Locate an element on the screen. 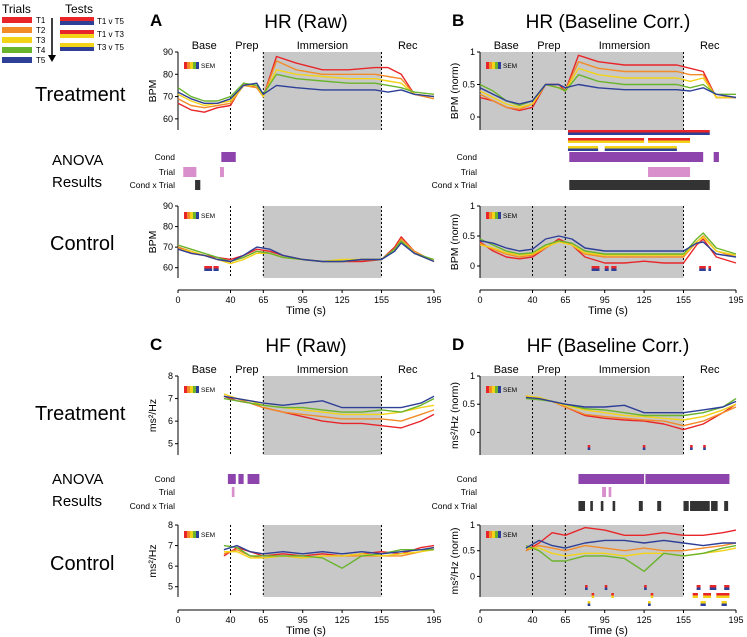 The image size is (747, 637). x-tick-label: 195 is located at coordinates (433, 300).